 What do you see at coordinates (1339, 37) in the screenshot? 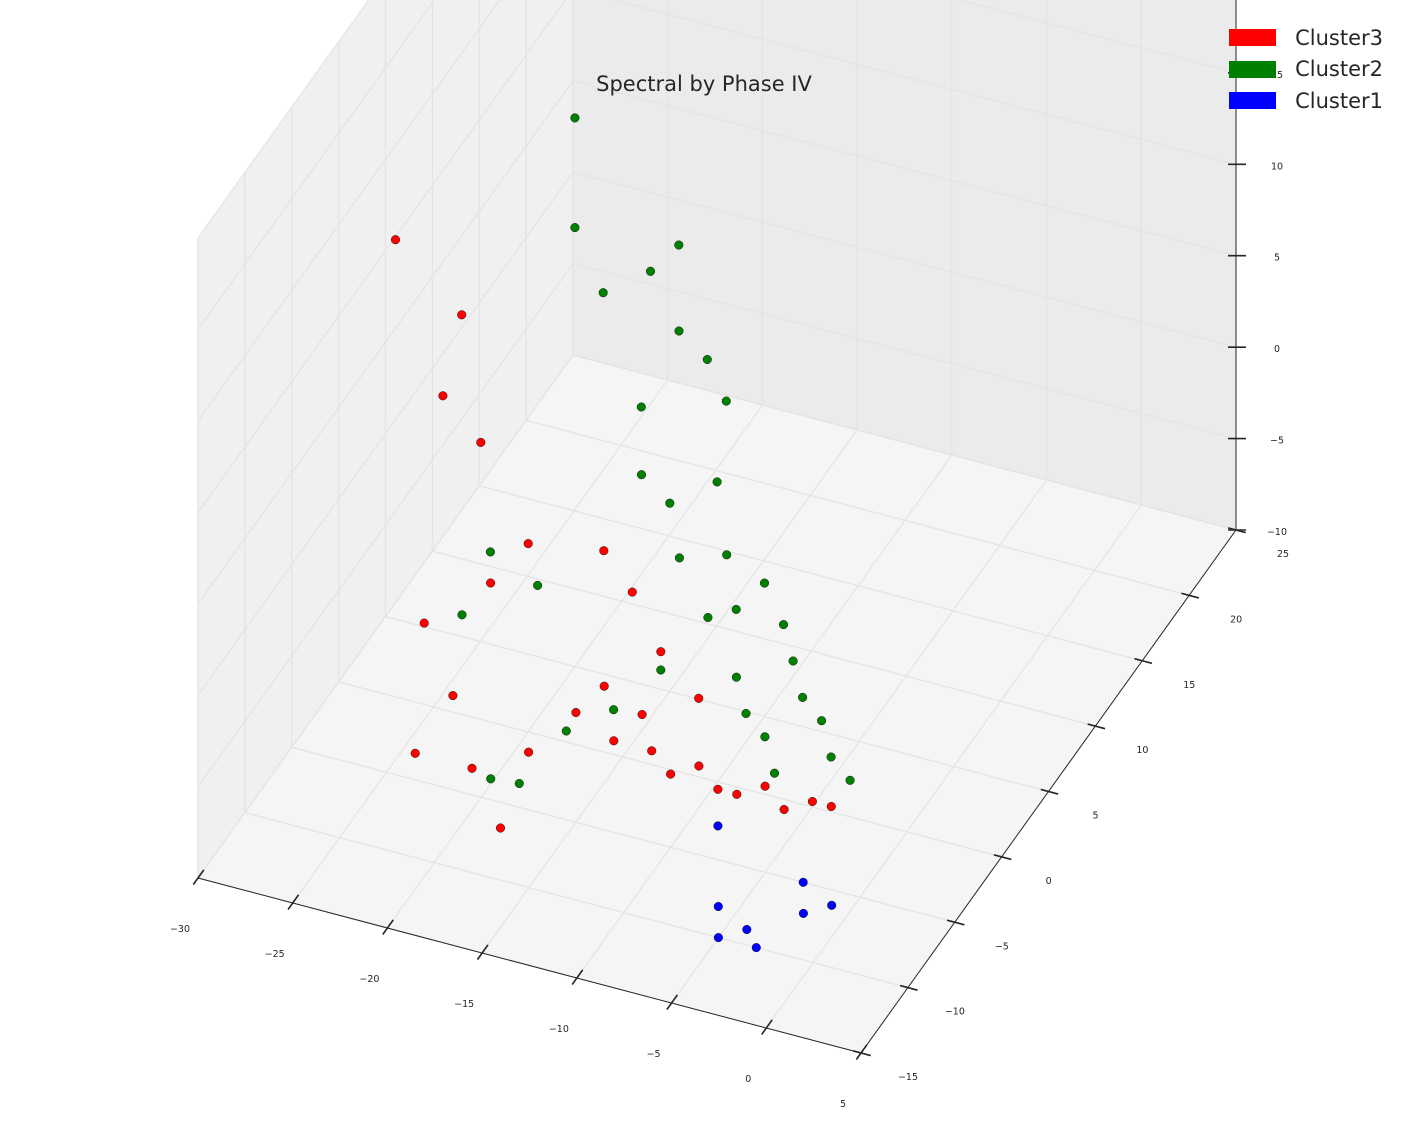
I see `legend-label-cluster3: Cluster3` at bounding box center [1339, 37].